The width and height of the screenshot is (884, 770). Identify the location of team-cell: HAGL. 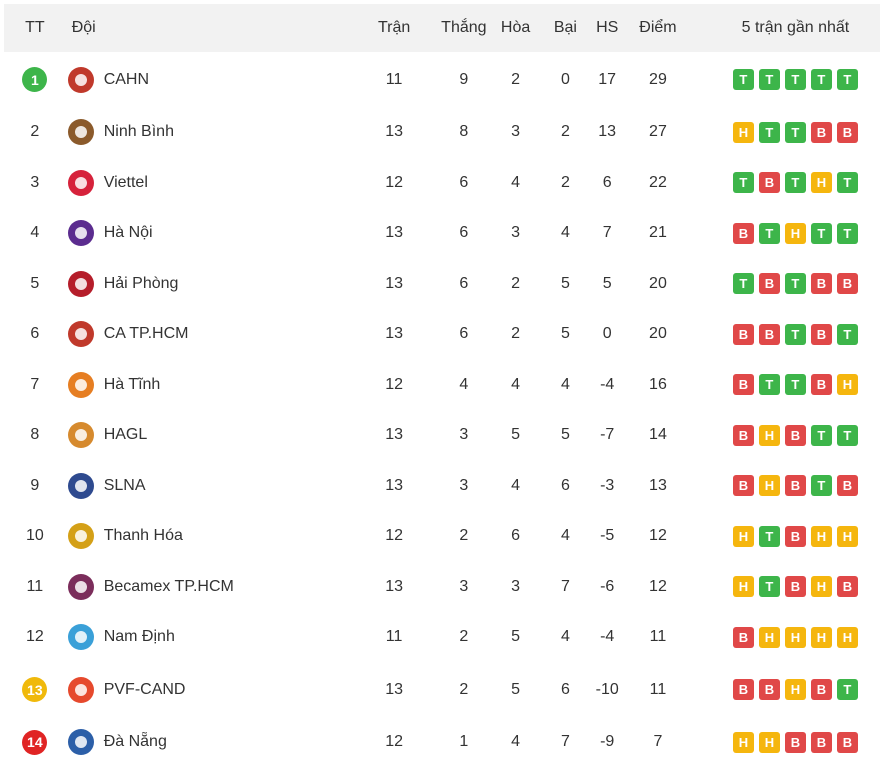
(219, 435).